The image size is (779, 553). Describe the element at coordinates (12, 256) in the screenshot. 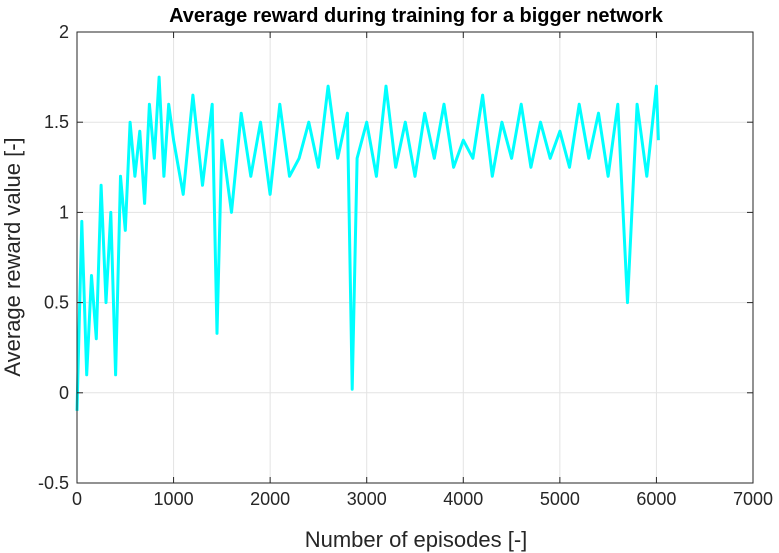

I see `y-axis-title: Average reward value [-]` at that location.